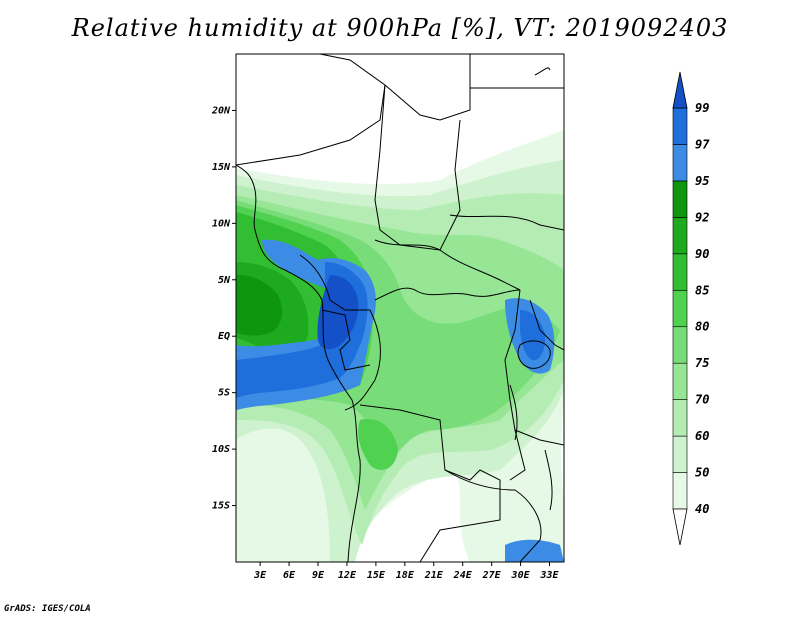 The image size is (800, 618). Describe the element at coordinates (221, 167) in the screenshot. I see `lat-tick-label: 15N` at that location.